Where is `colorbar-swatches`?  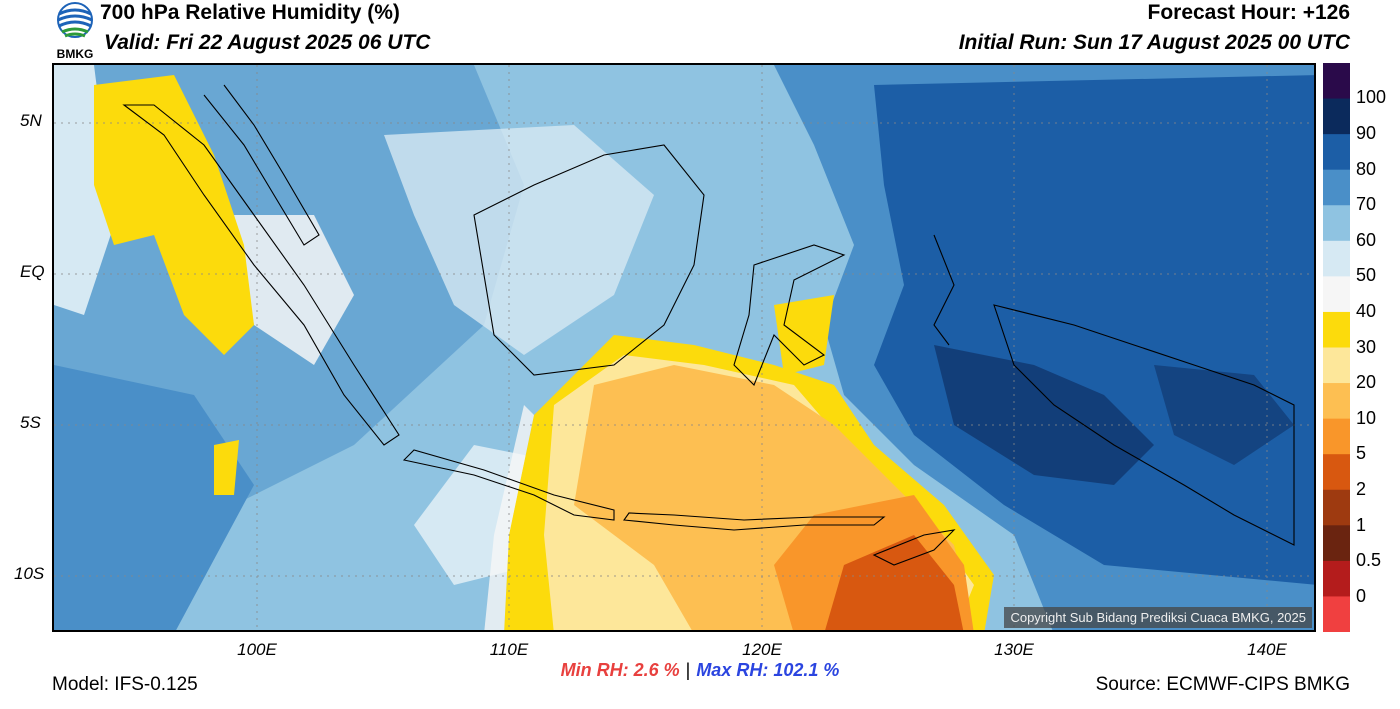
colorbar-swatches is located at coordinates (1336, 348).